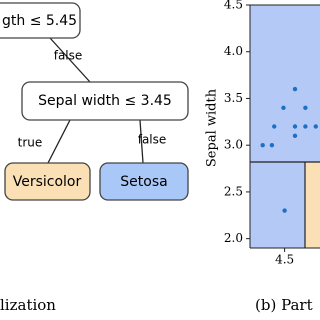  What do you see at coordinates (212, 127) in the screenshot?
I see `y-axis-label: Sepal width` at bounding box center [212, 127].